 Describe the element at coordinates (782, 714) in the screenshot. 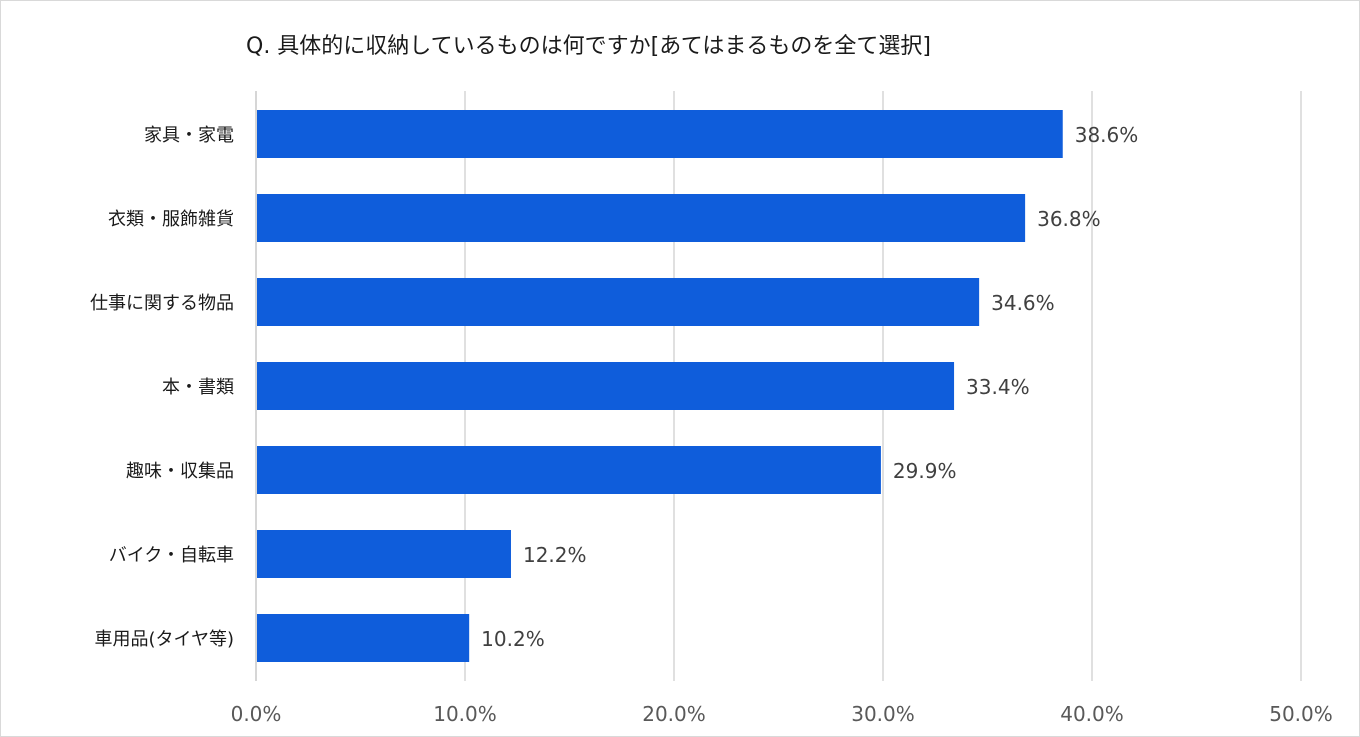

I see `x-tick-labels: 0.0% 10.0% 20.0% 30.0% 40.0% 50.0%` at that location.